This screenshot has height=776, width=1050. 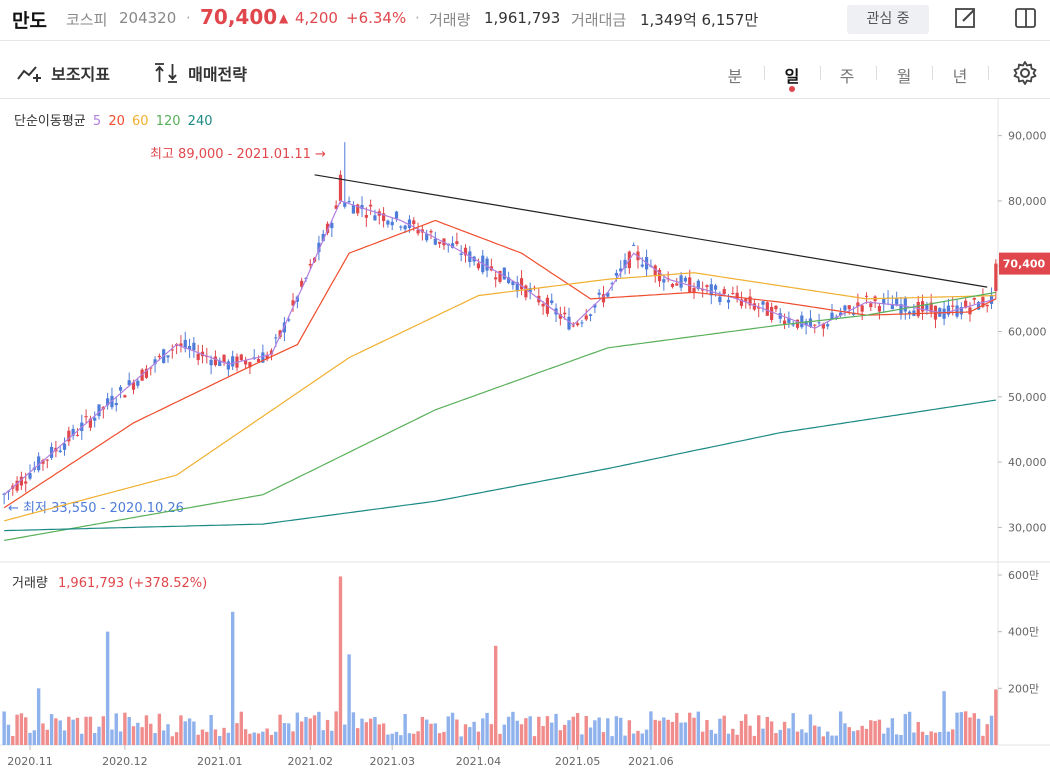 I want to click on indicators-button: 보조지표, so click(x=63, y=73).